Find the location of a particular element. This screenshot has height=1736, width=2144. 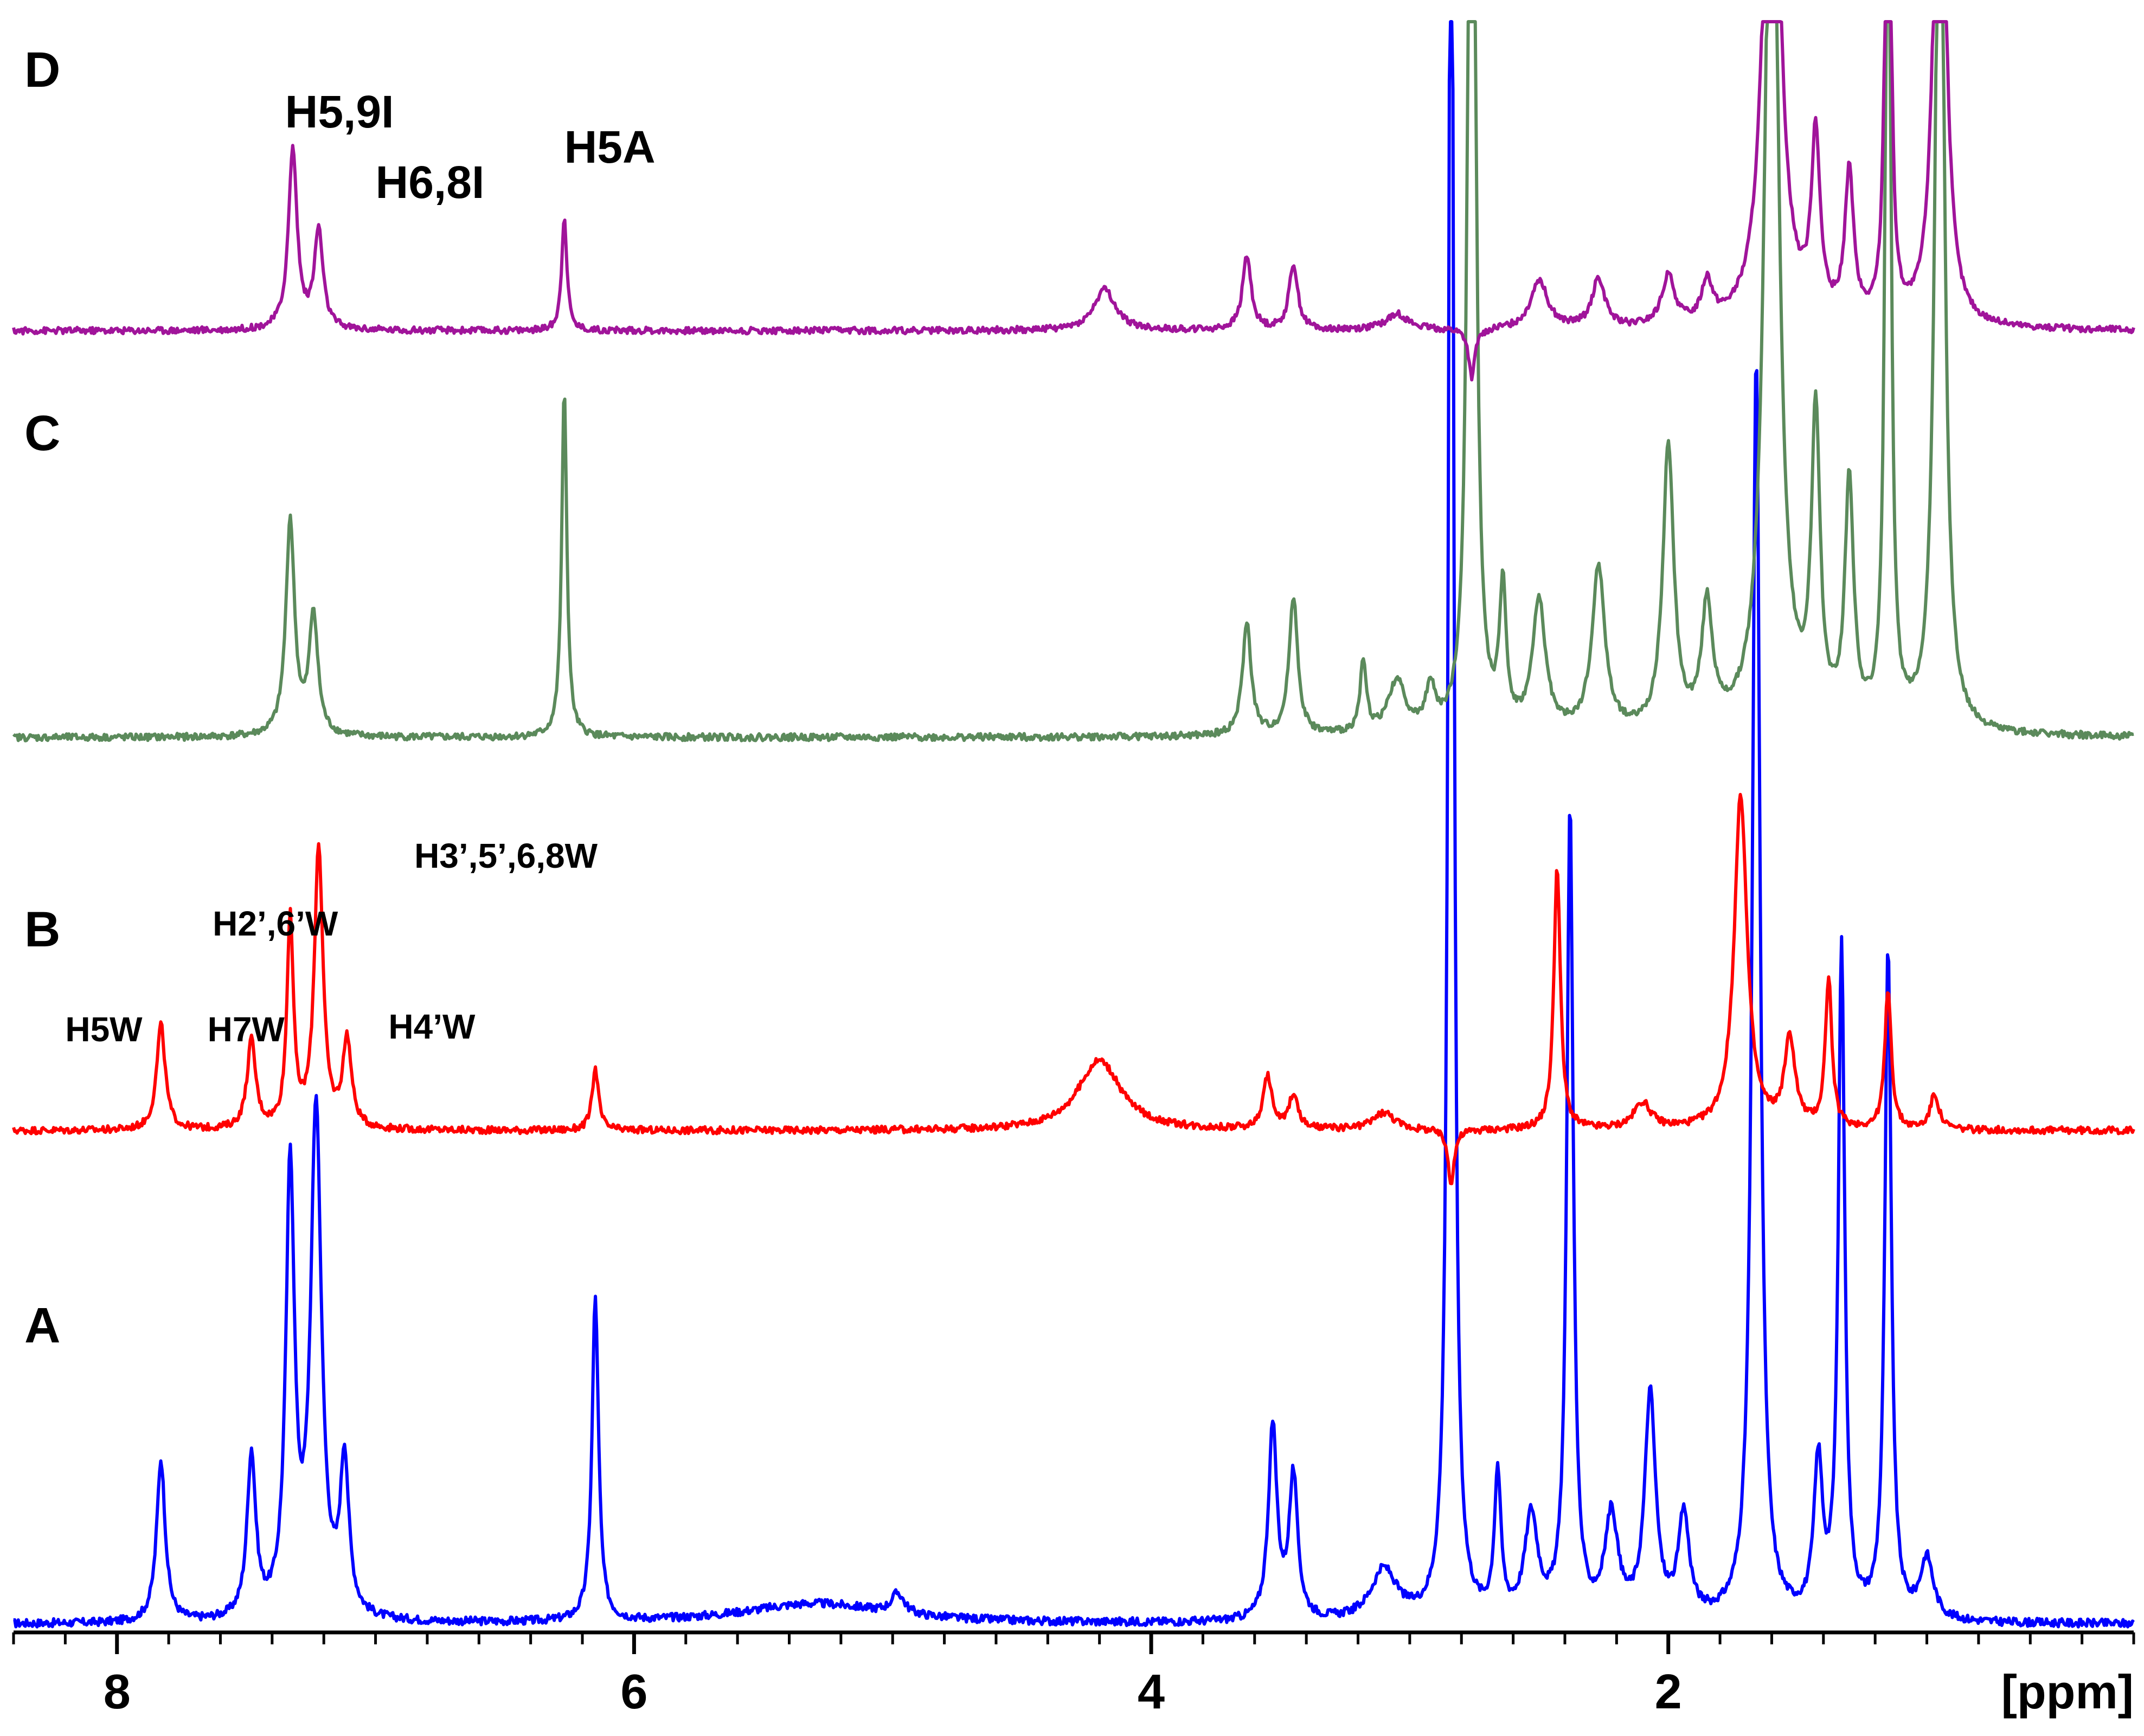

peak-annotation: H5A is located at coordinates (610, 147).